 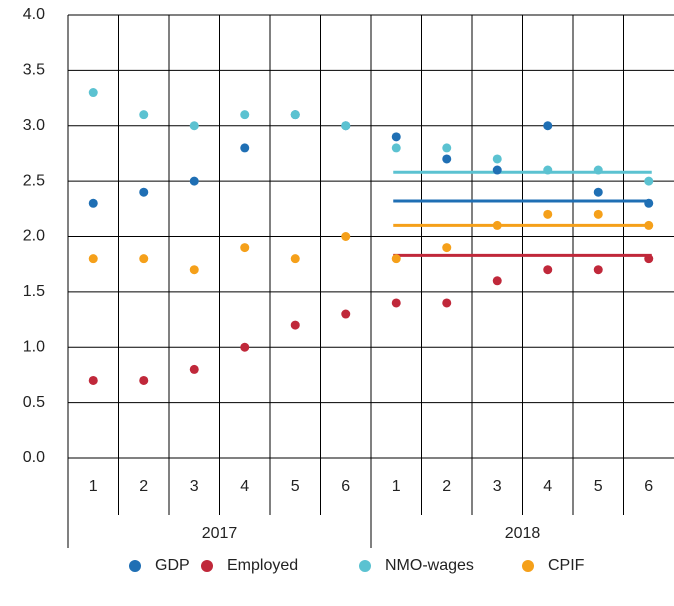 What do you see at coordinates (172, 565) in the screenshot?
I see `legend-label: GDP` at bounding box center [172, 565].